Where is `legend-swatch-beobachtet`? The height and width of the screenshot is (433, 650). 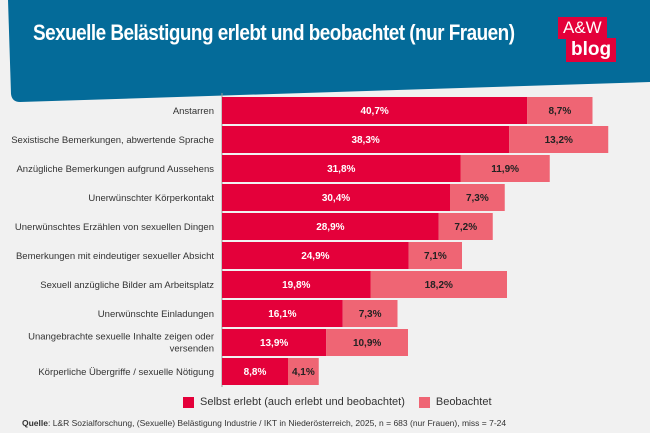 legend-swatch-beobachtet is located at coordinates (424, 402).